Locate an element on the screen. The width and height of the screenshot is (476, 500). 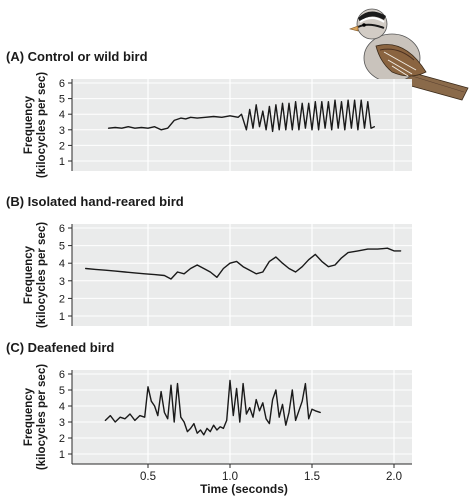
panel-title: (A) Control or wild bird is located at coordinates (77, 56).